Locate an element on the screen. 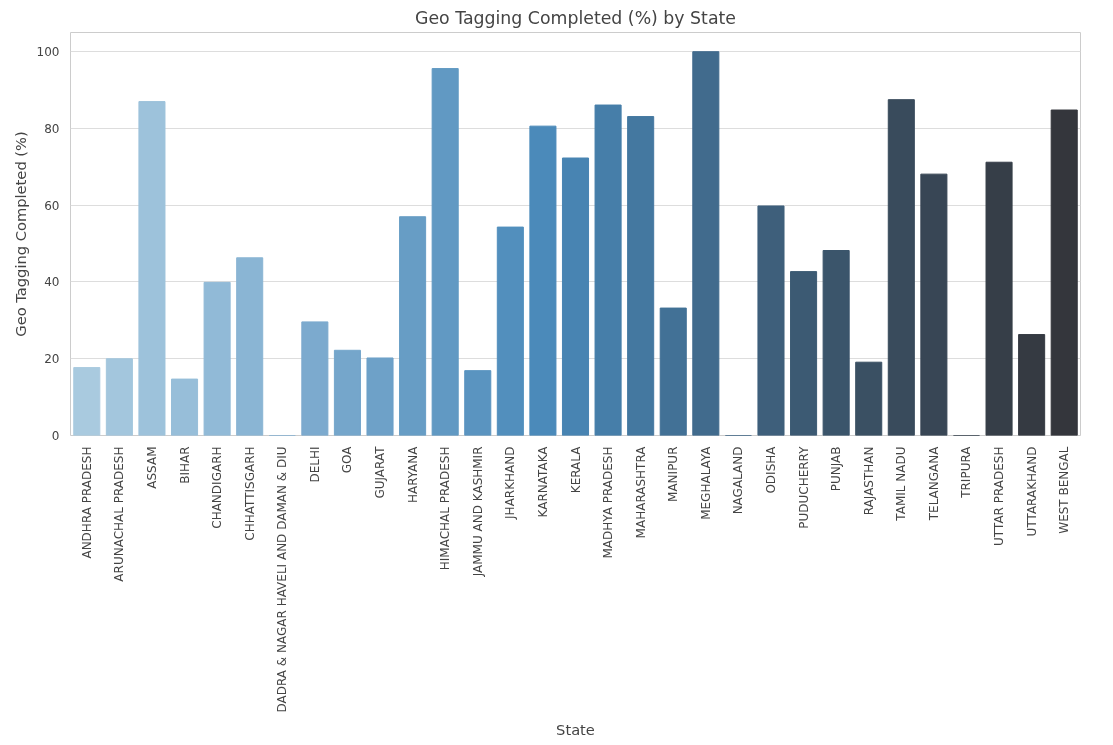  y-tick-label: 80 is located at coordinates (52, 128).